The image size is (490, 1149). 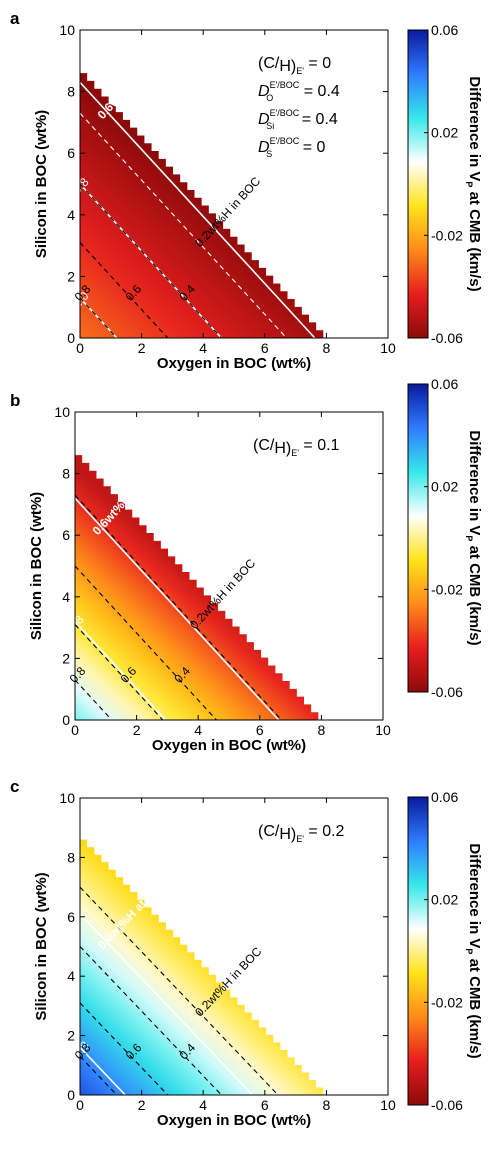 I want to click on ratio-annotation: (C/H)E' = 0.2, so click(x=301, y=833).